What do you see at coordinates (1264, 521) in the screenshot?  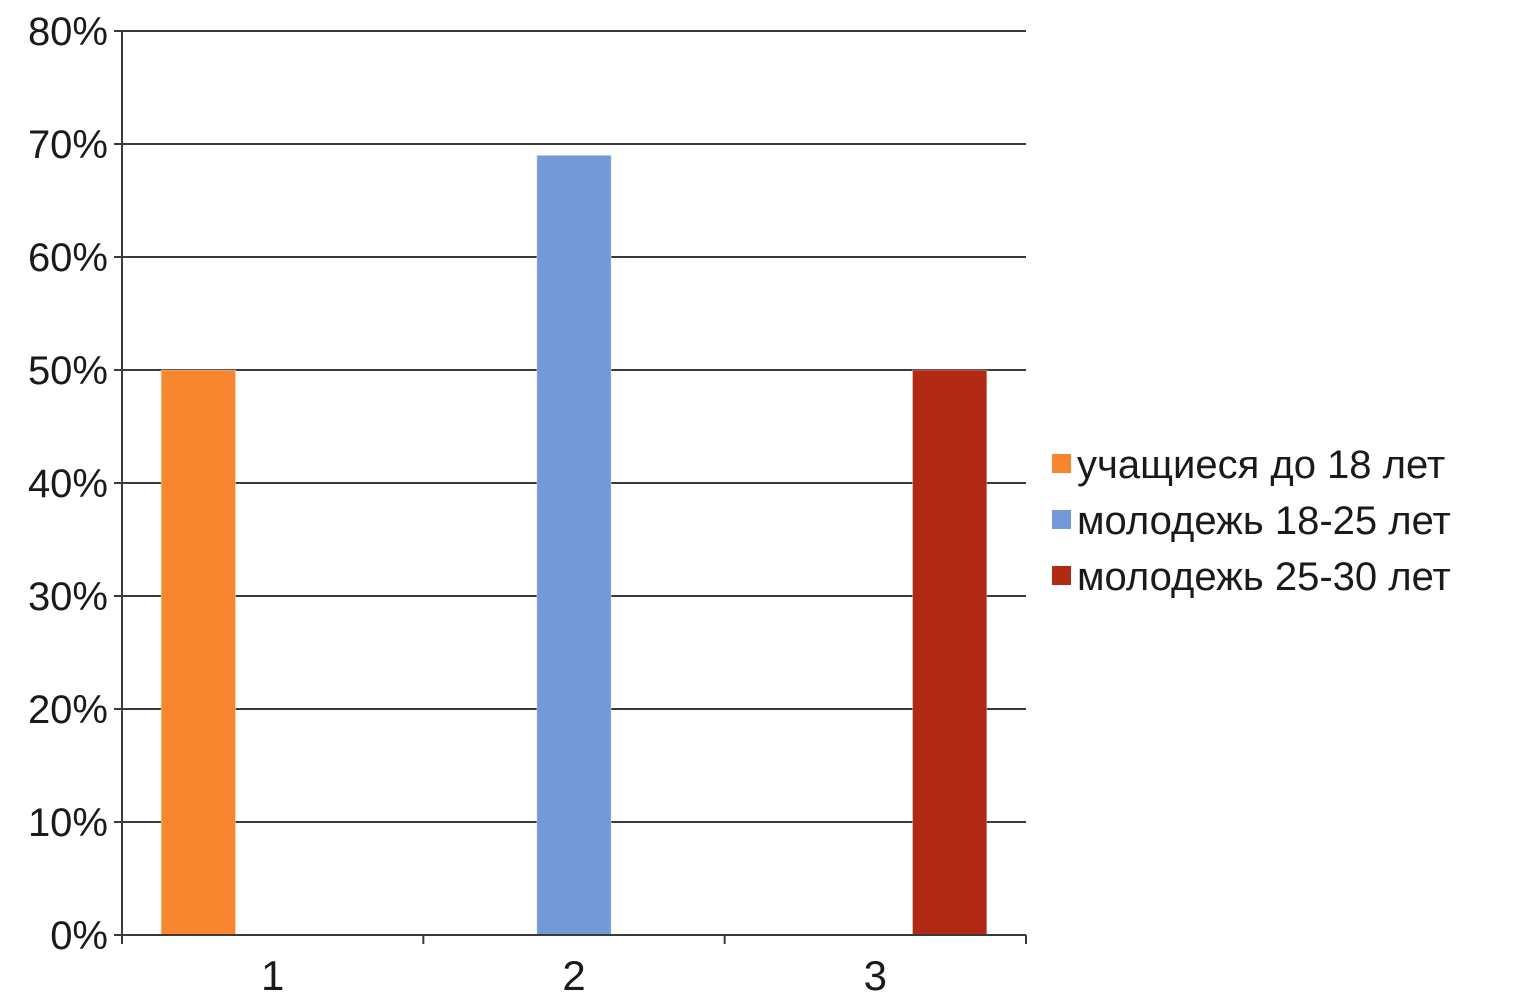 I see `legend-label: молодежь 18-25 лет` at bounding box center [1264, 521].